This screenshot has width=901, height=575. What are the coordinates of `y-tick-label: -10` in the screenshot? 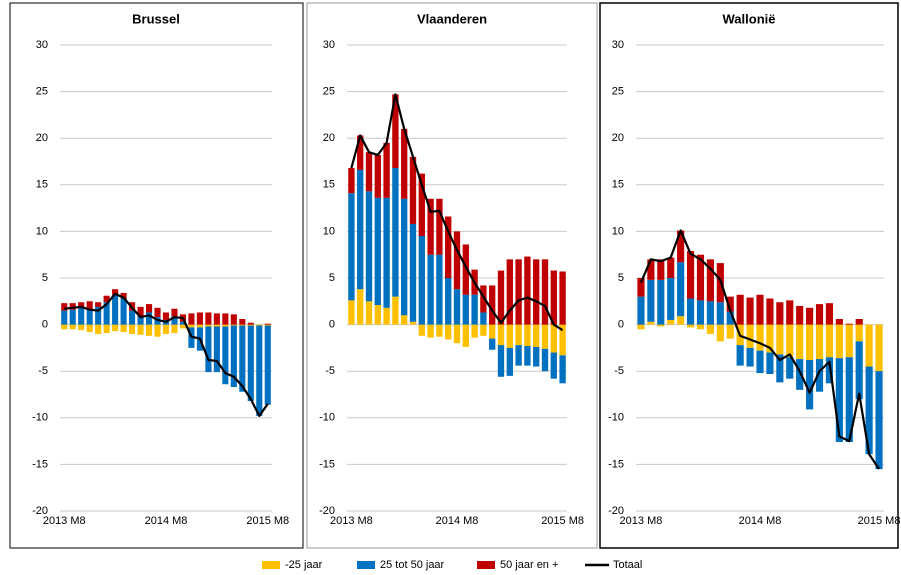 It's located at (327, 418).